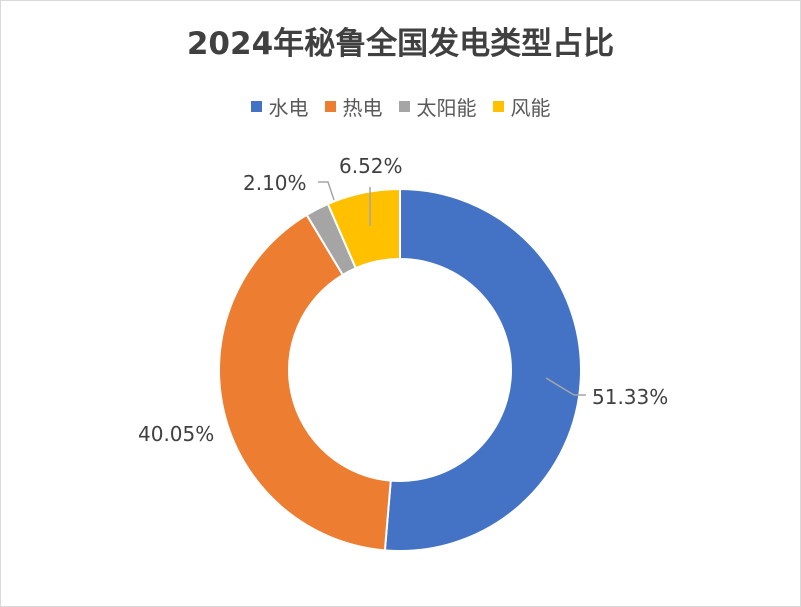  I want to click on leader-lines, so click(452, 288).